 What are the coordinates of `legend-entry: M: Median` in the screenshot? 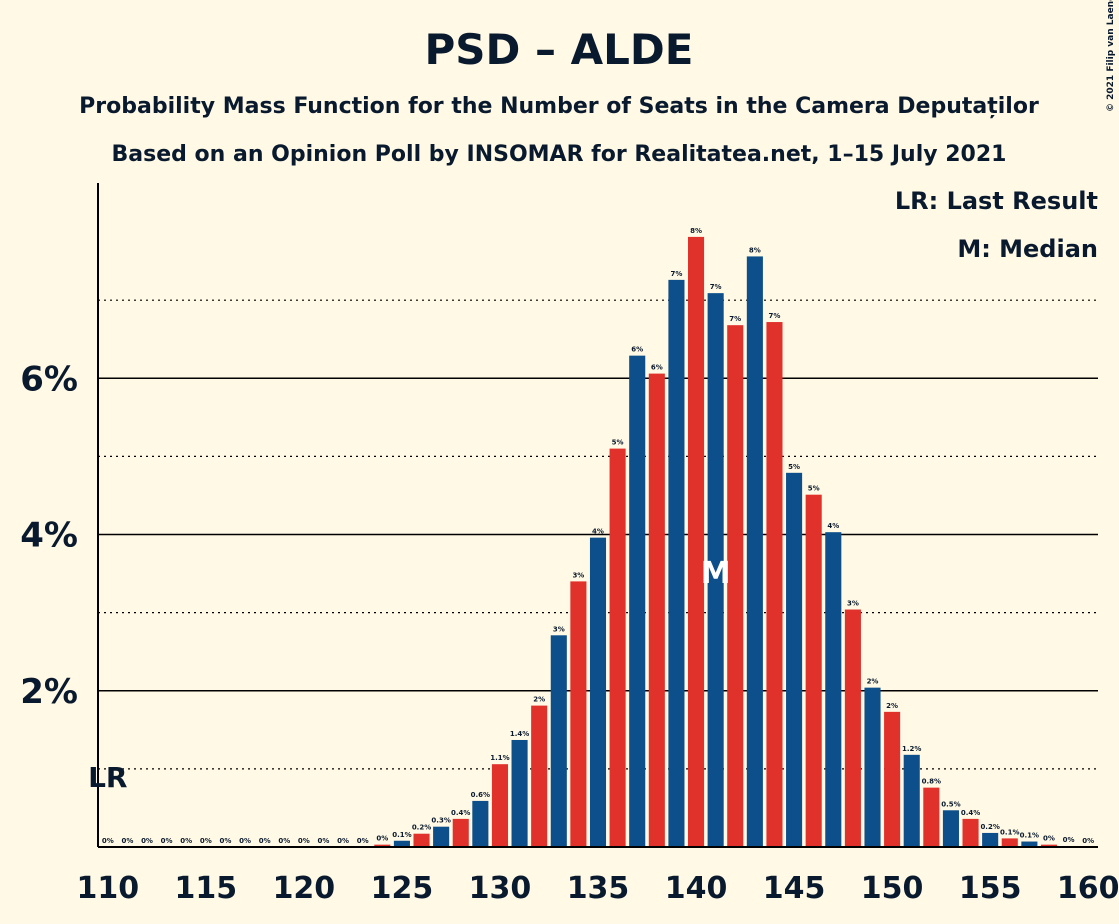 It's located at (1027, 249).